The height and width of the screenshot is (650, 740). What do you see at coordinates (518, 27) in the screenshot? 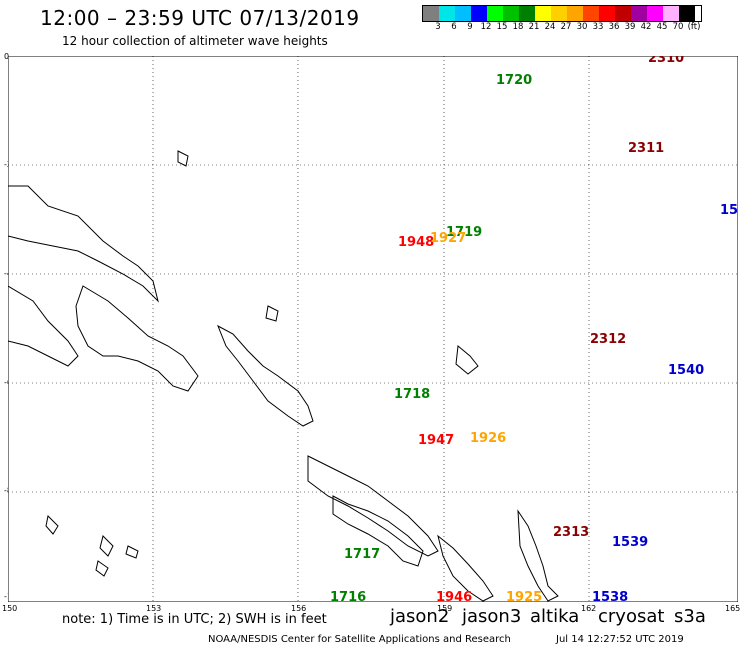
I see `scale-label: 18` at bounding box center [518, 27].